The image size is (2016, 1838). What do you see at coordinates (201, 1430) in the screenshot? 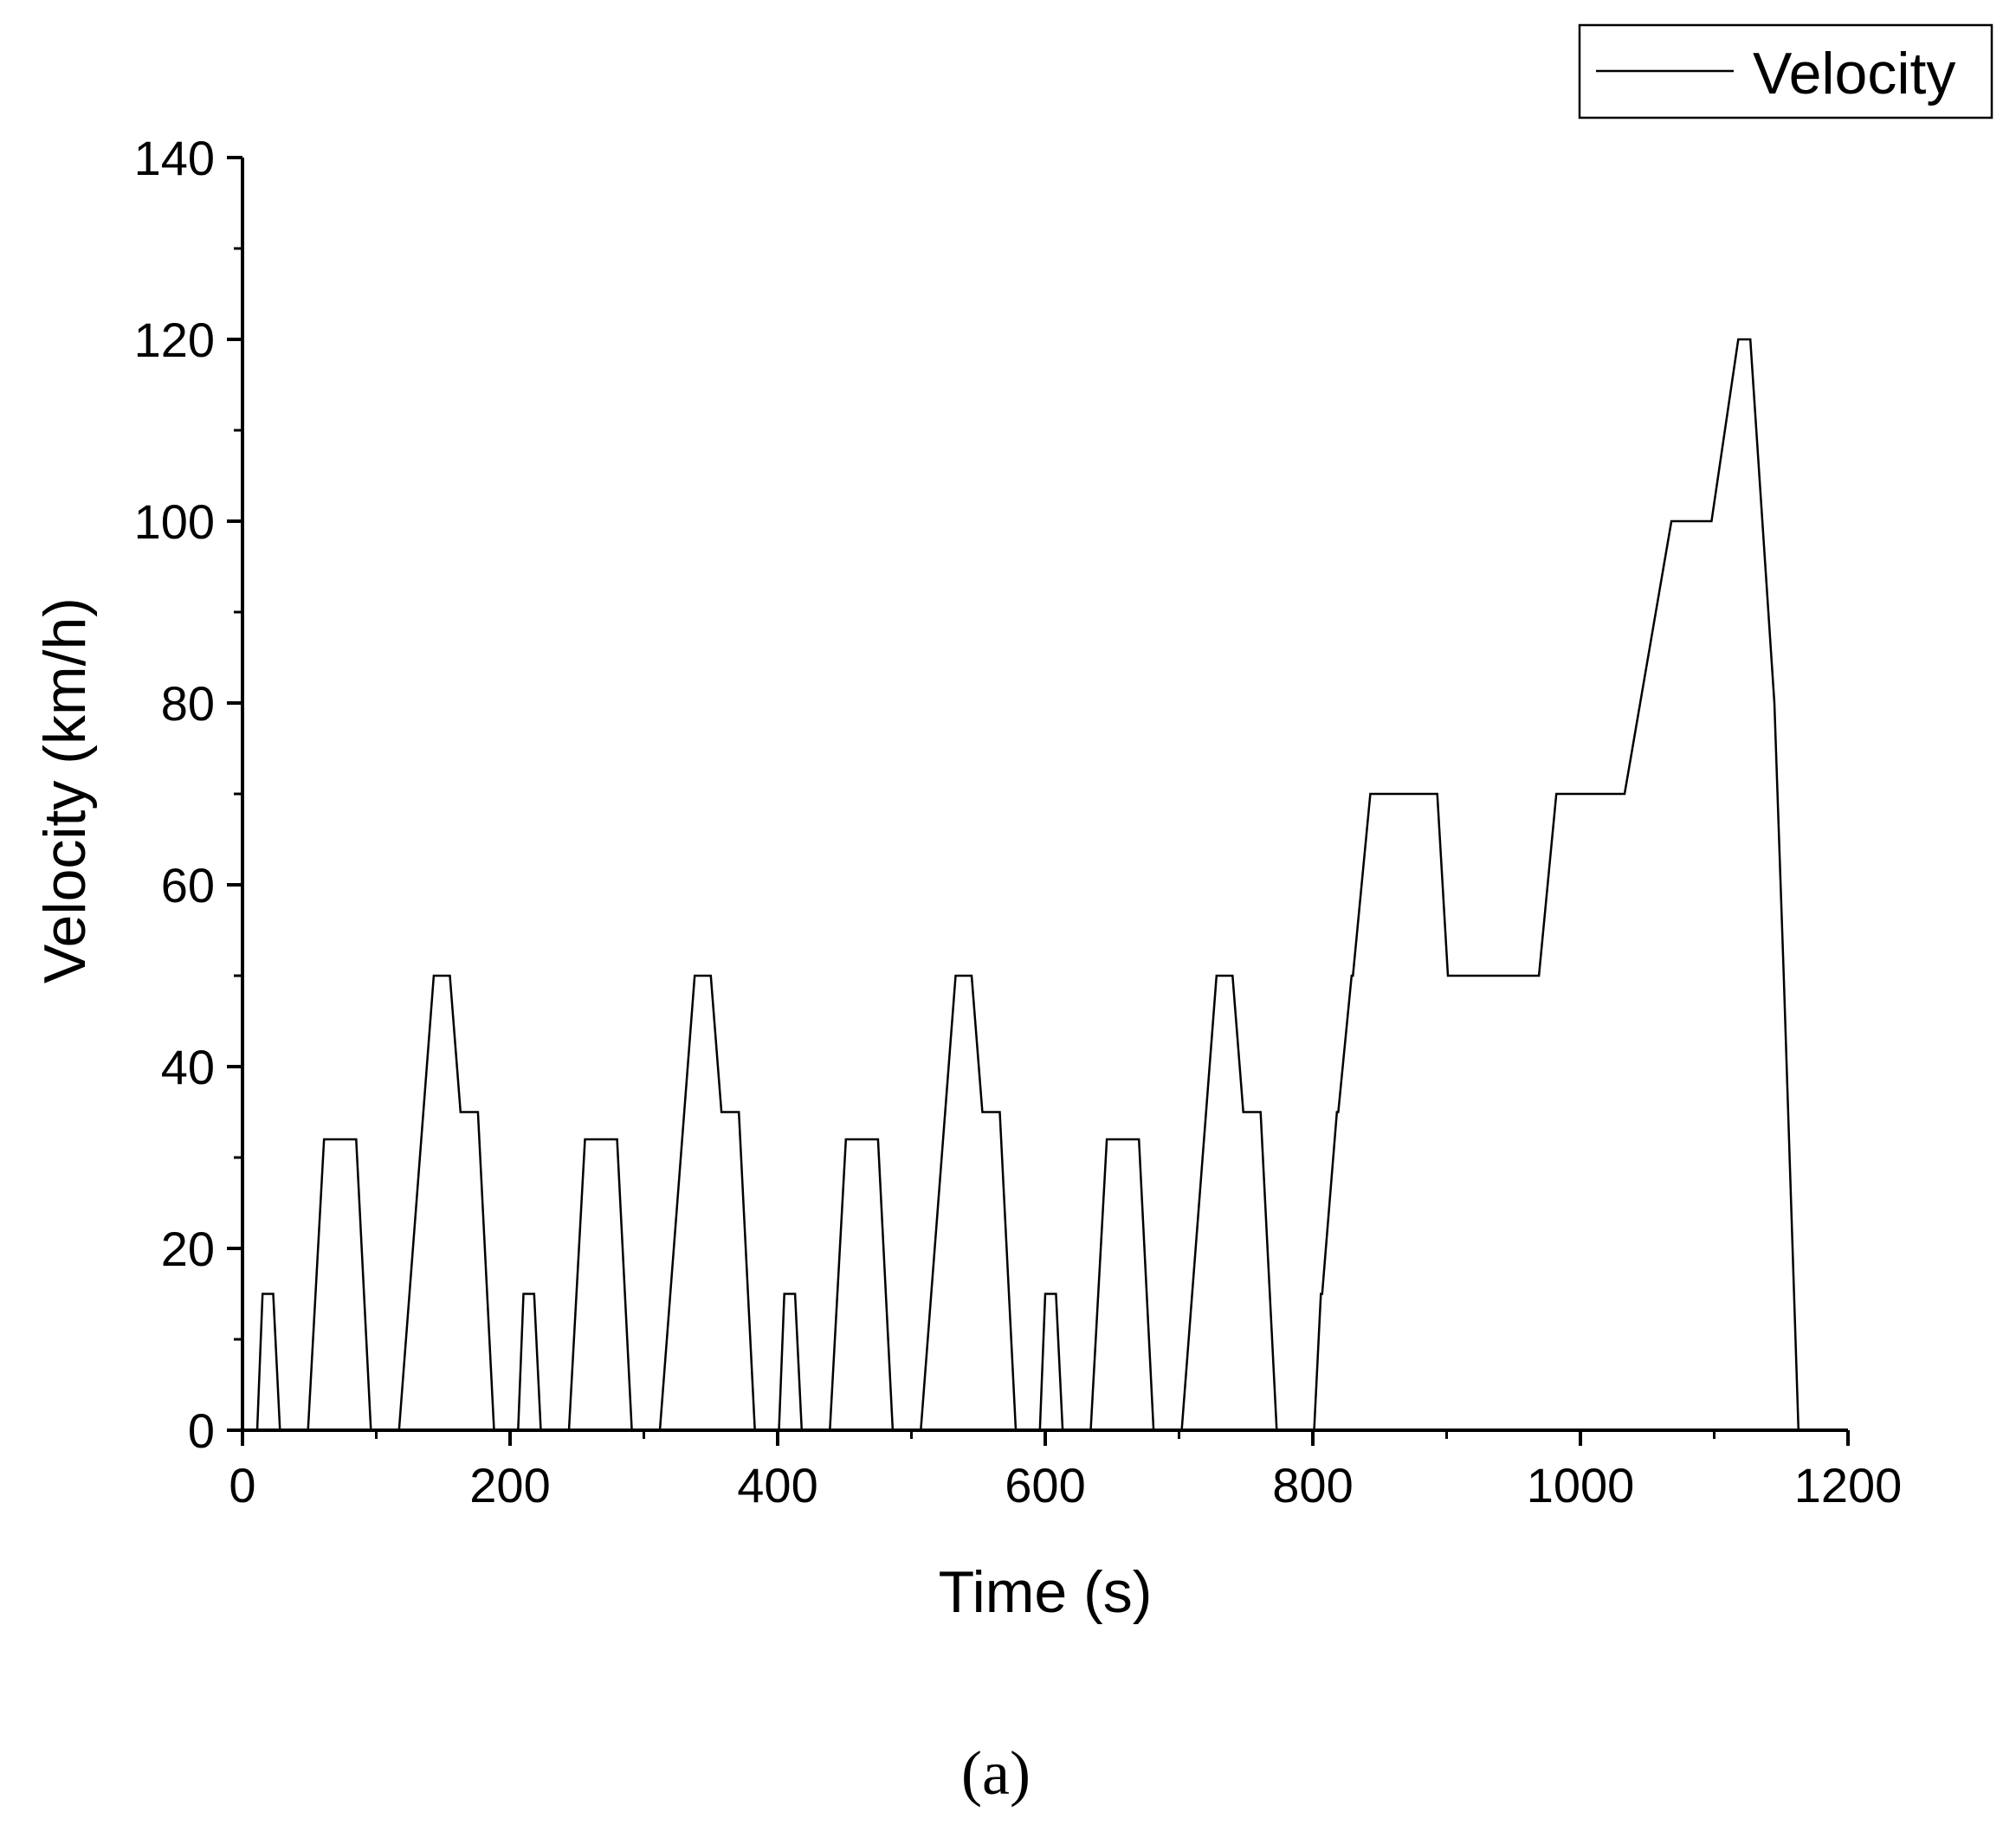
I see `y-tick-label: 0` at bounding box center [201, 1430].